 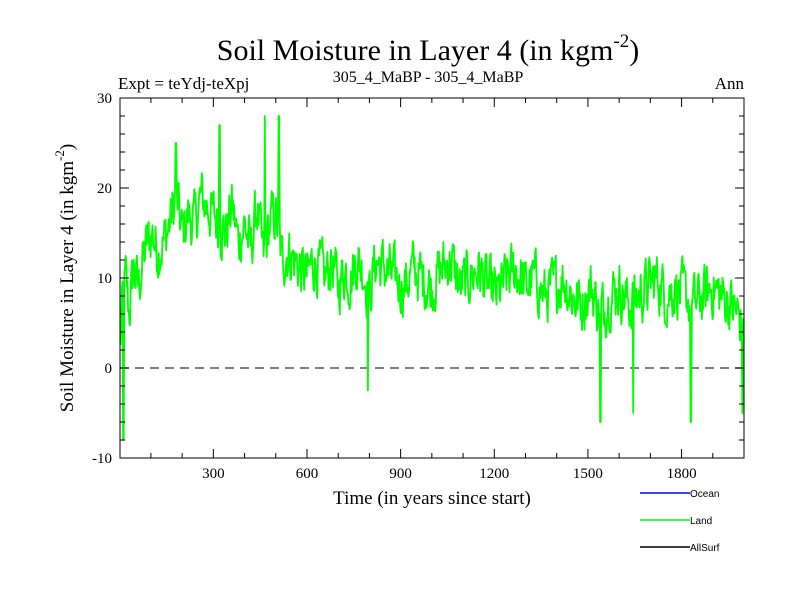 I want to click on x-tick-label: 1200, so click(x=494, y=474).